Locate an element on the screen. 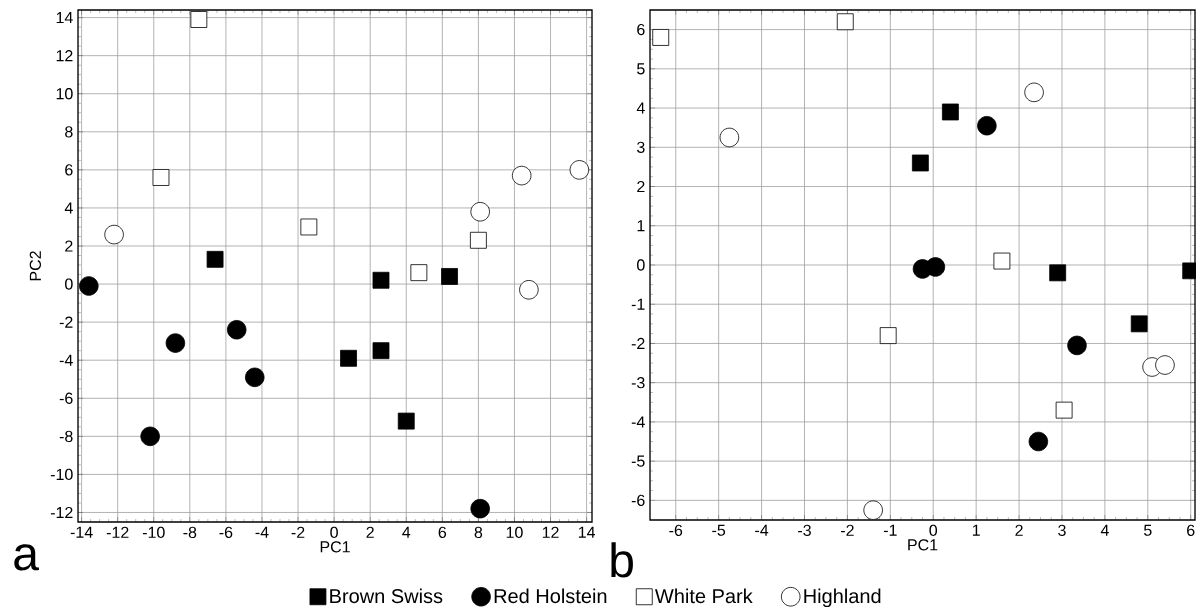 This screenshot has height=613, width=1196. text: b is located at coordinates (622, 560).